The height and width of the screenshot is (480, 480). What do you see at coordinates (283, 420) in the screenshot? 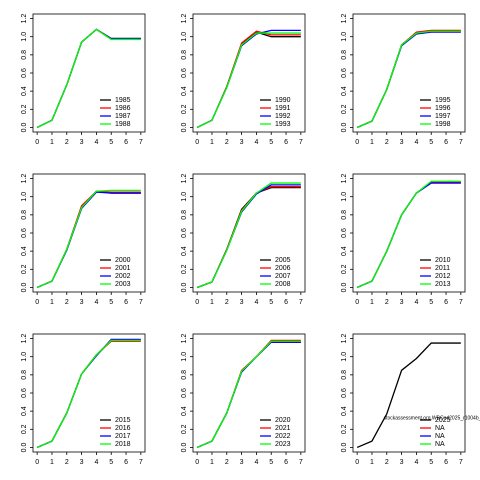
I see `legend-label: 2020` at bounding box center [283, 420].